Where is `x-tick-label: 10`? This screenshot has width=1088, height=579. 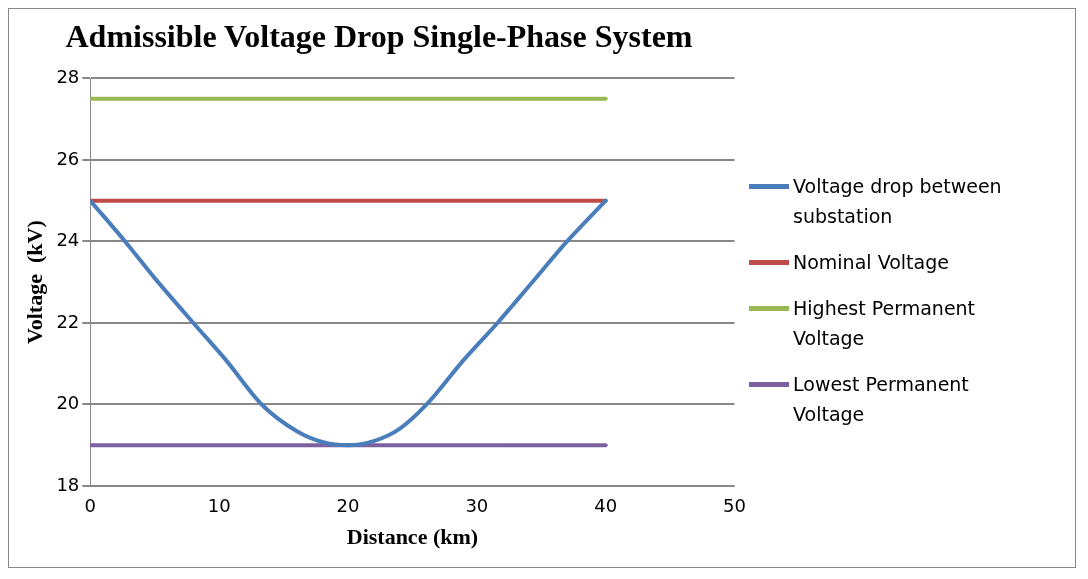
x-tick-label: 10 is located at coordinates (219, 506).